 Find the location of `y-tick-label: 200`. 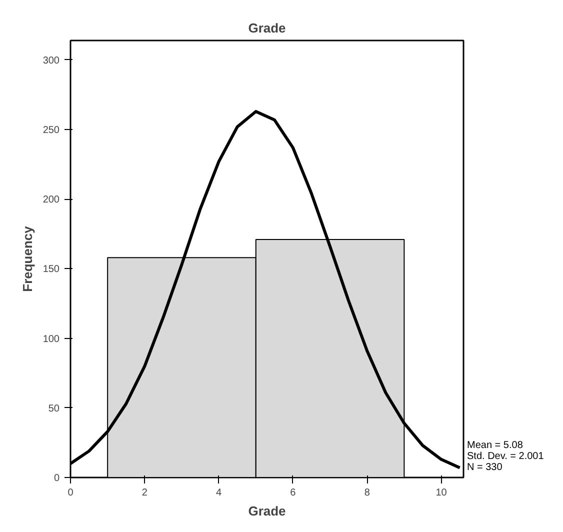

y-tick-label: 200 is located at coordinates (51, 200).